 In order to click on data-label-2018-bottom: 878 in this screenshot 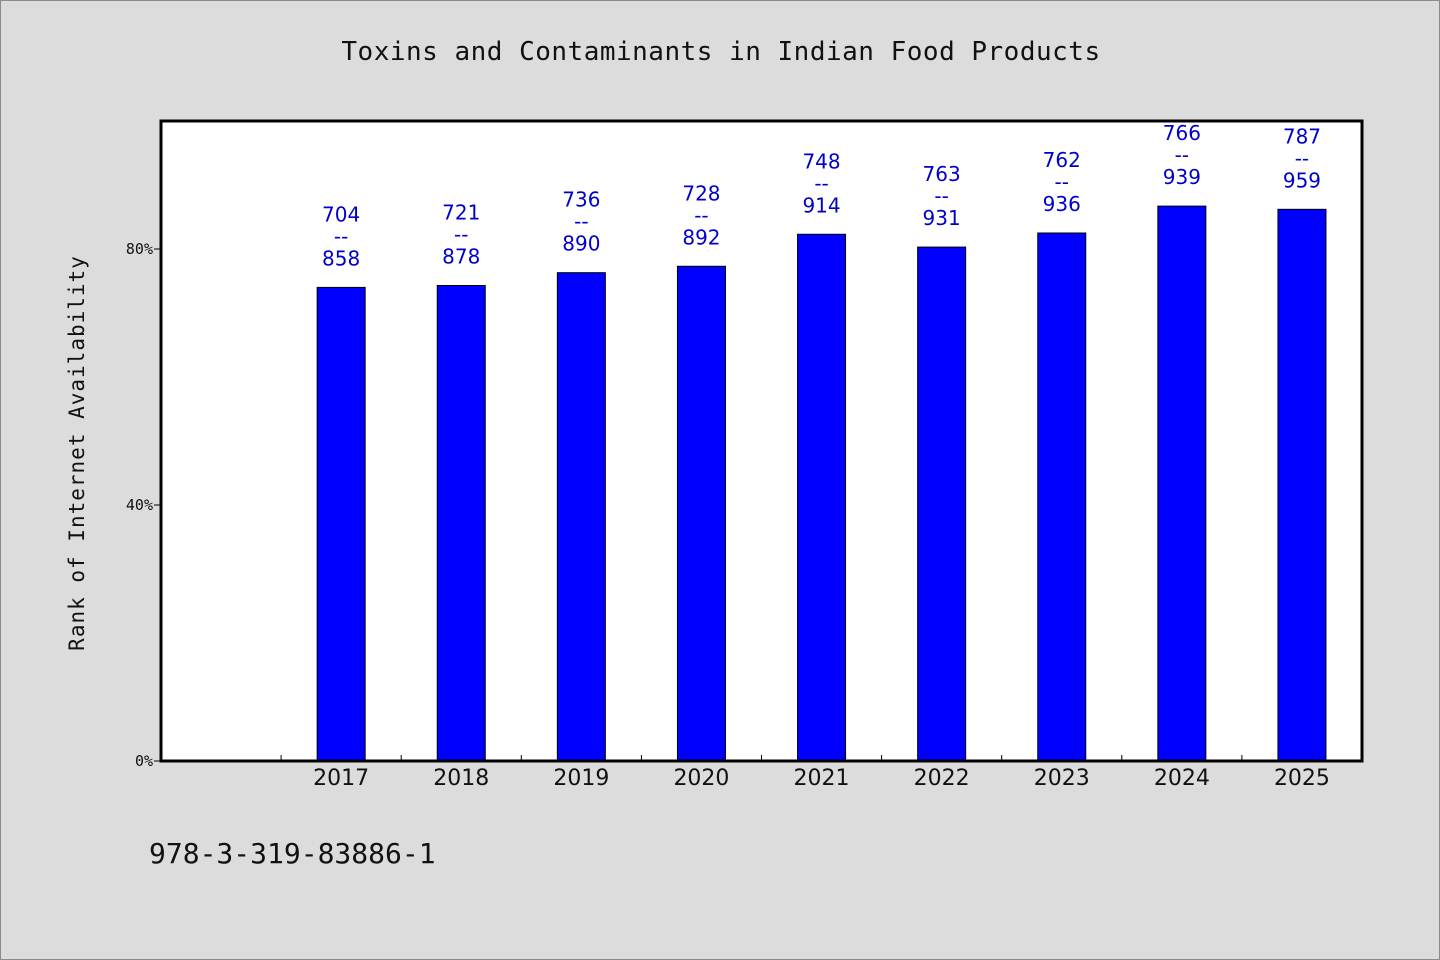, I will do `click(461, 256)`.